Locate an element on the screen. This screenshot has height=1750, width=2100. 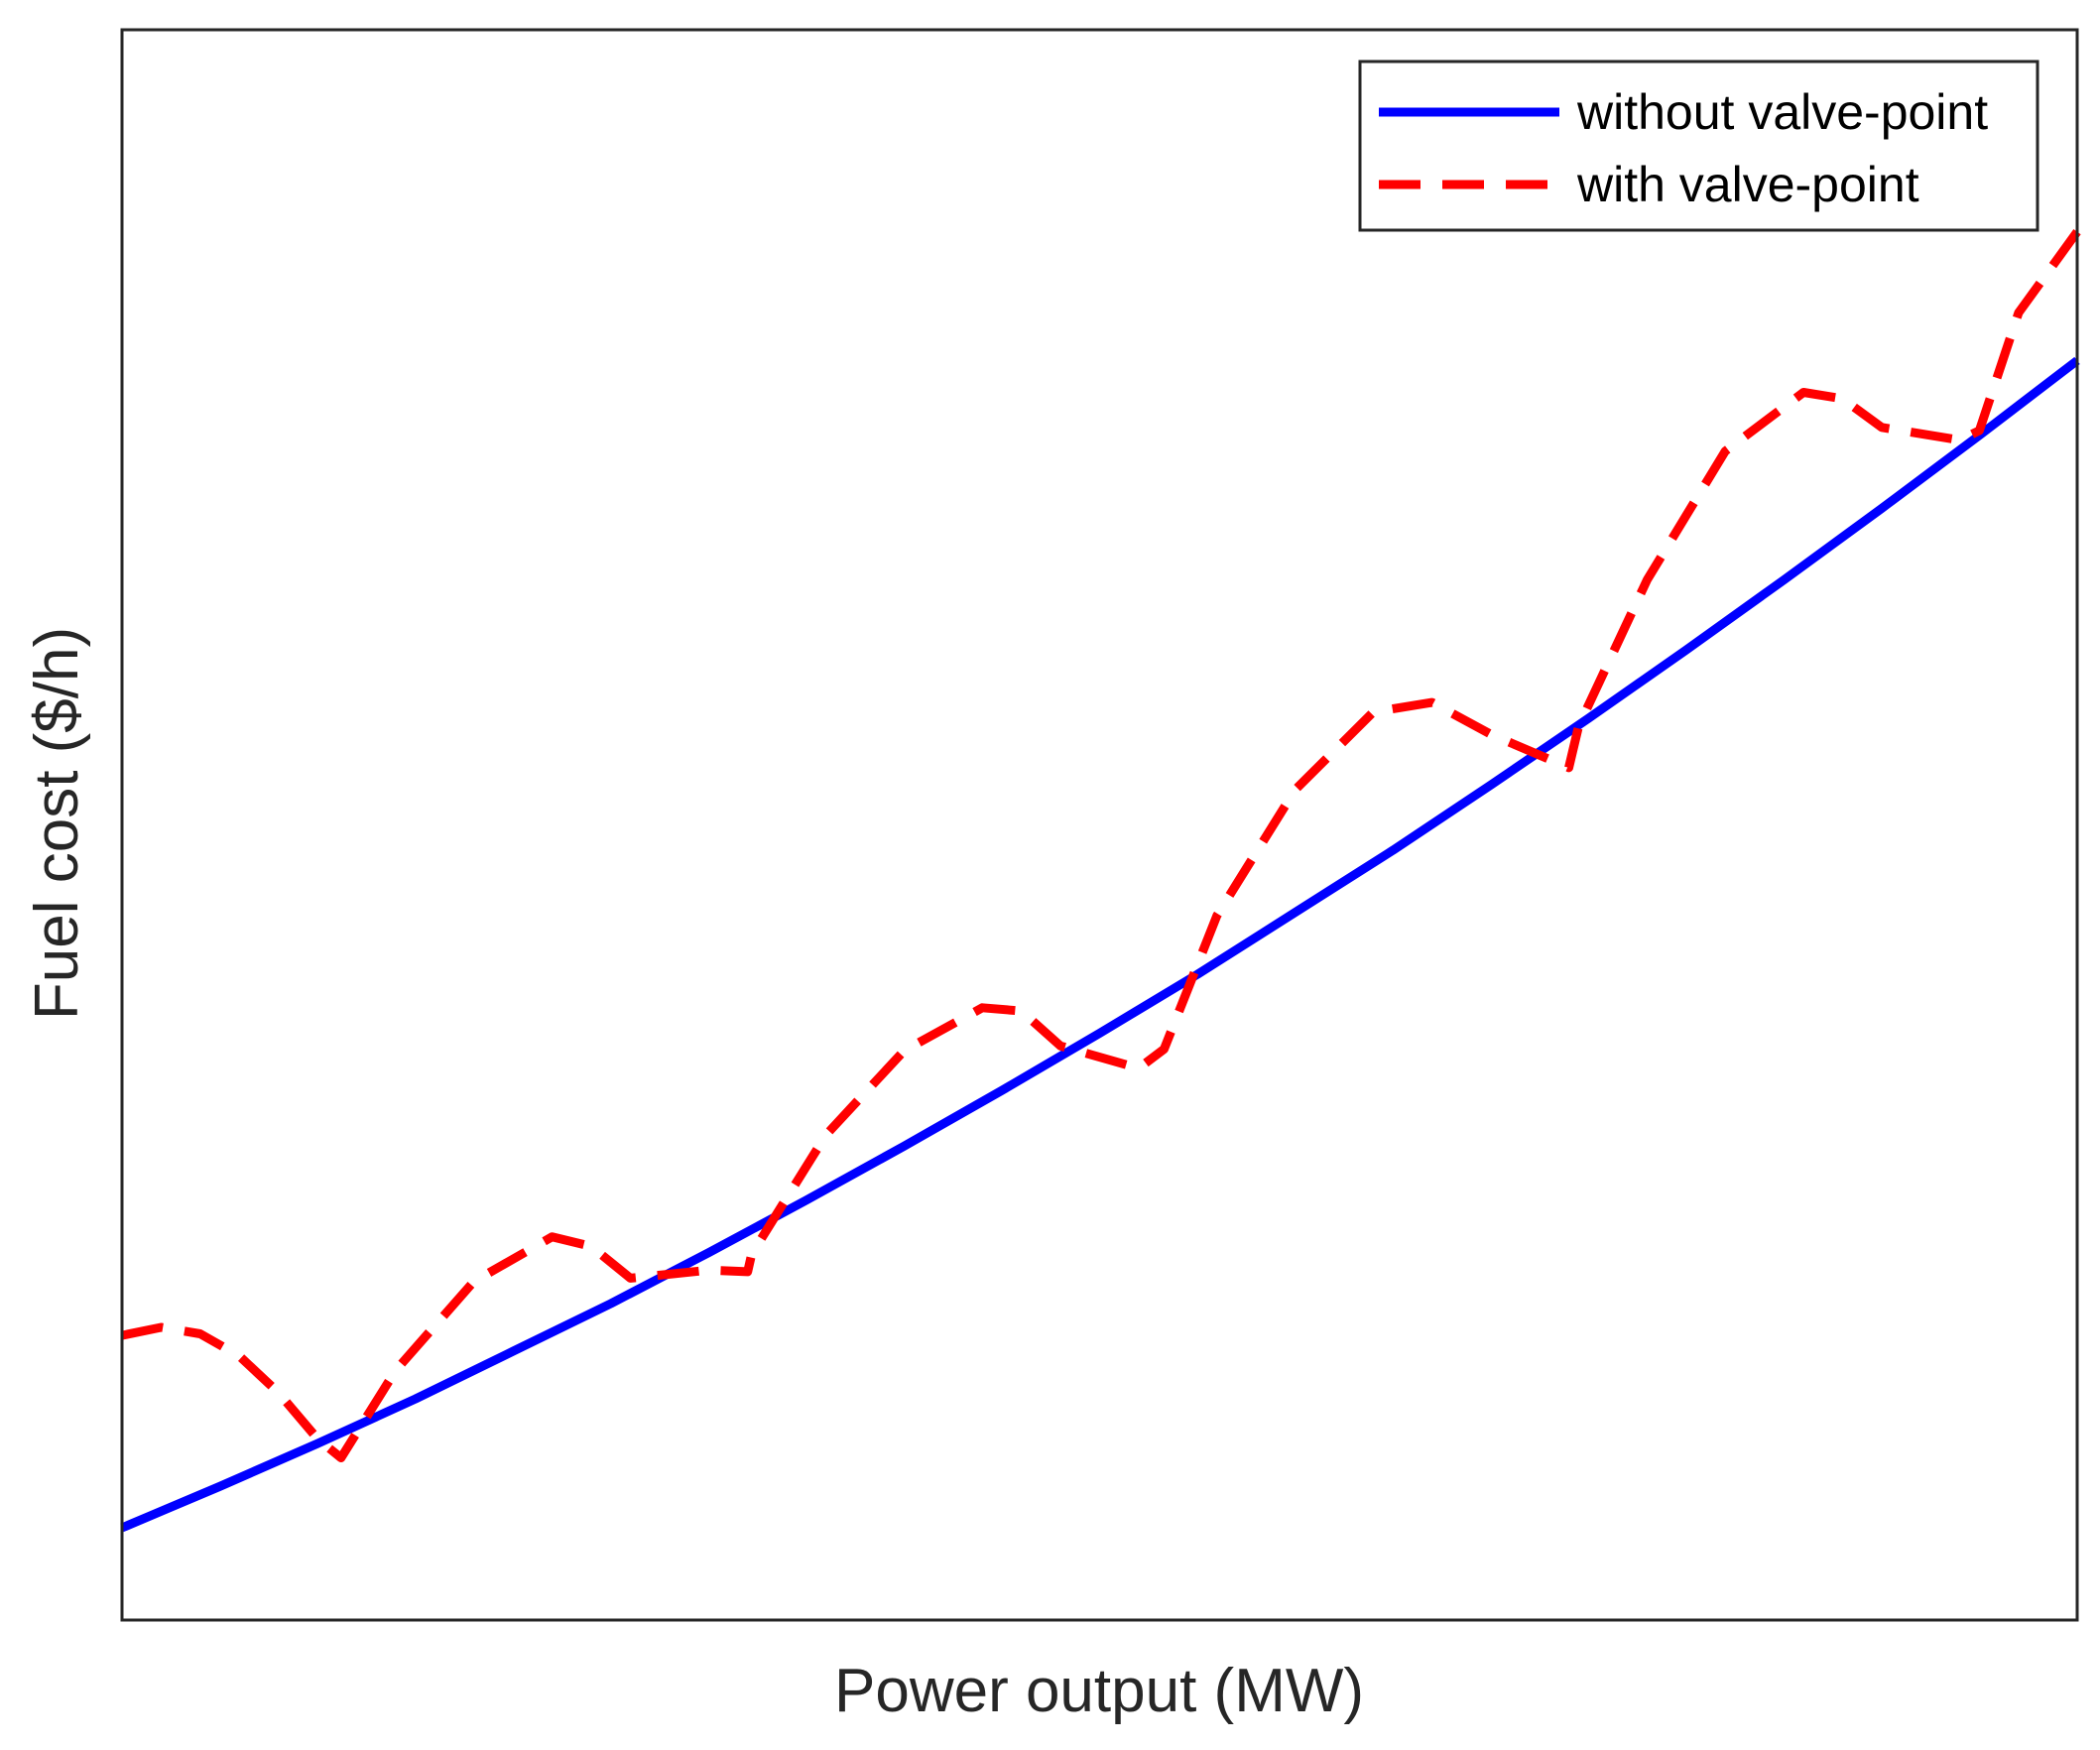
legend-box is located at coordinates (1698, 146).